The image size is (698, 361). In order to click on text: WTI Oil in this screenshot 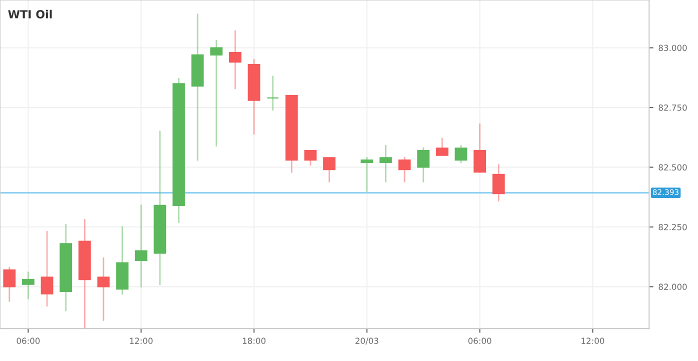, I will do `click(30, 14)`.